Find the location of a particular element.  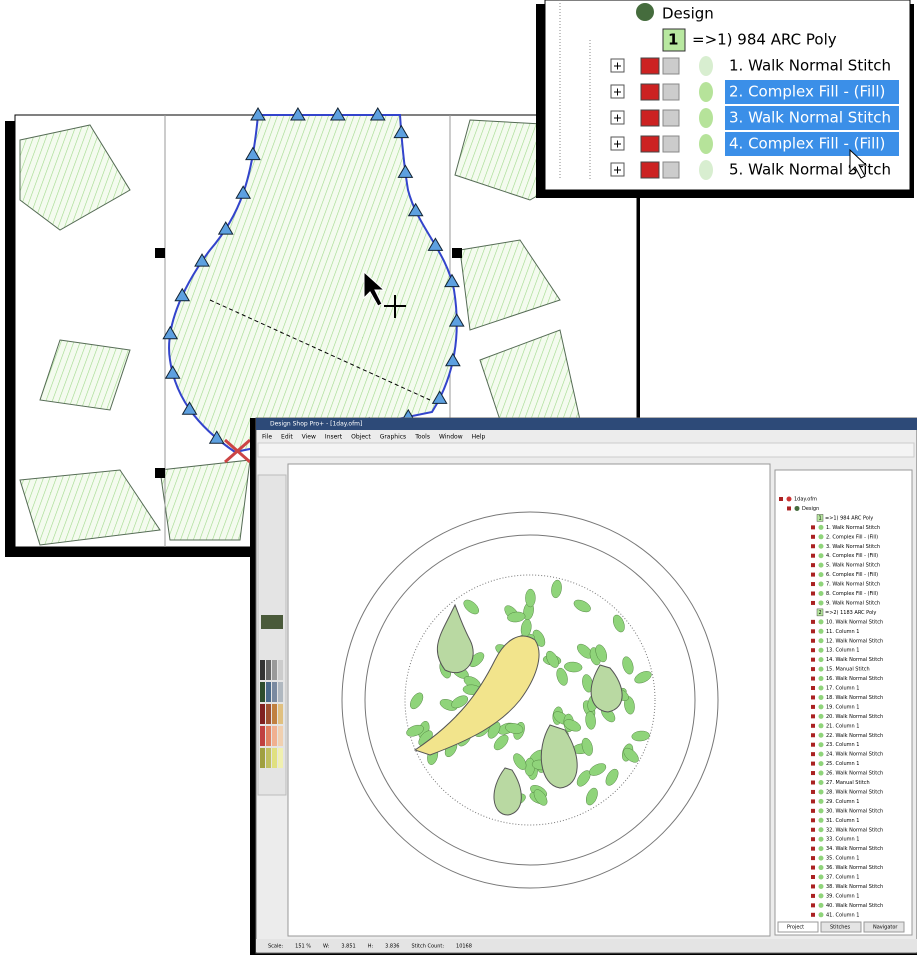

selection is located at coordinates (812, 92).